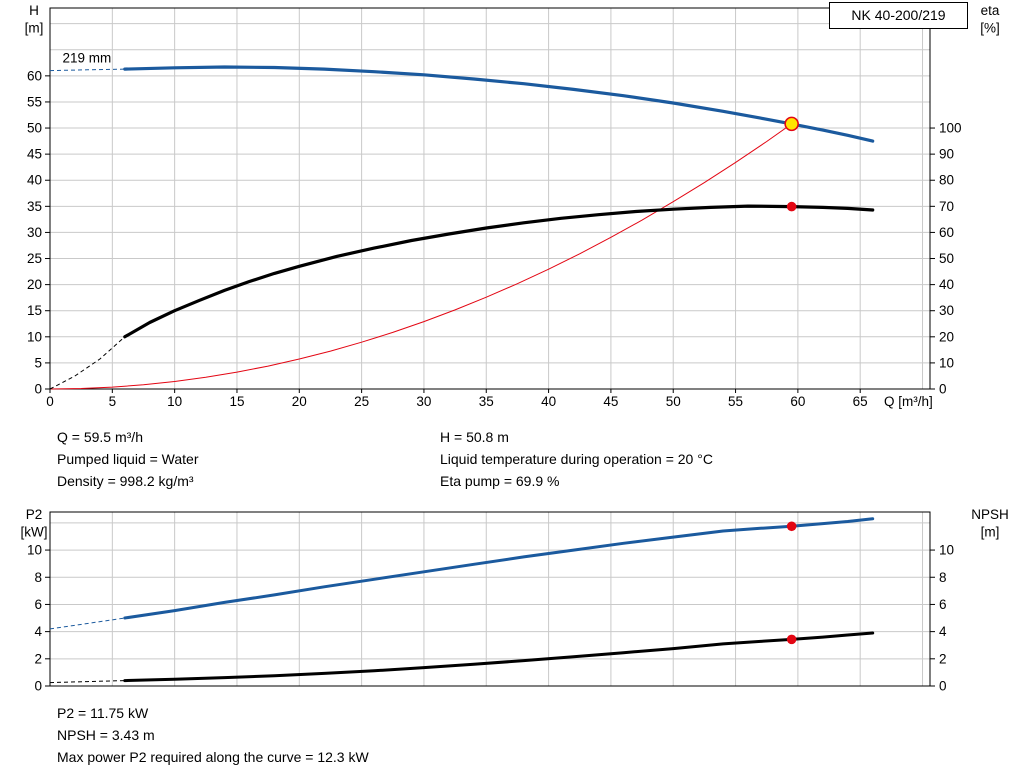 The image size is (1024, 781). I want to click on x-tick-label: 25, so click(361, 401).